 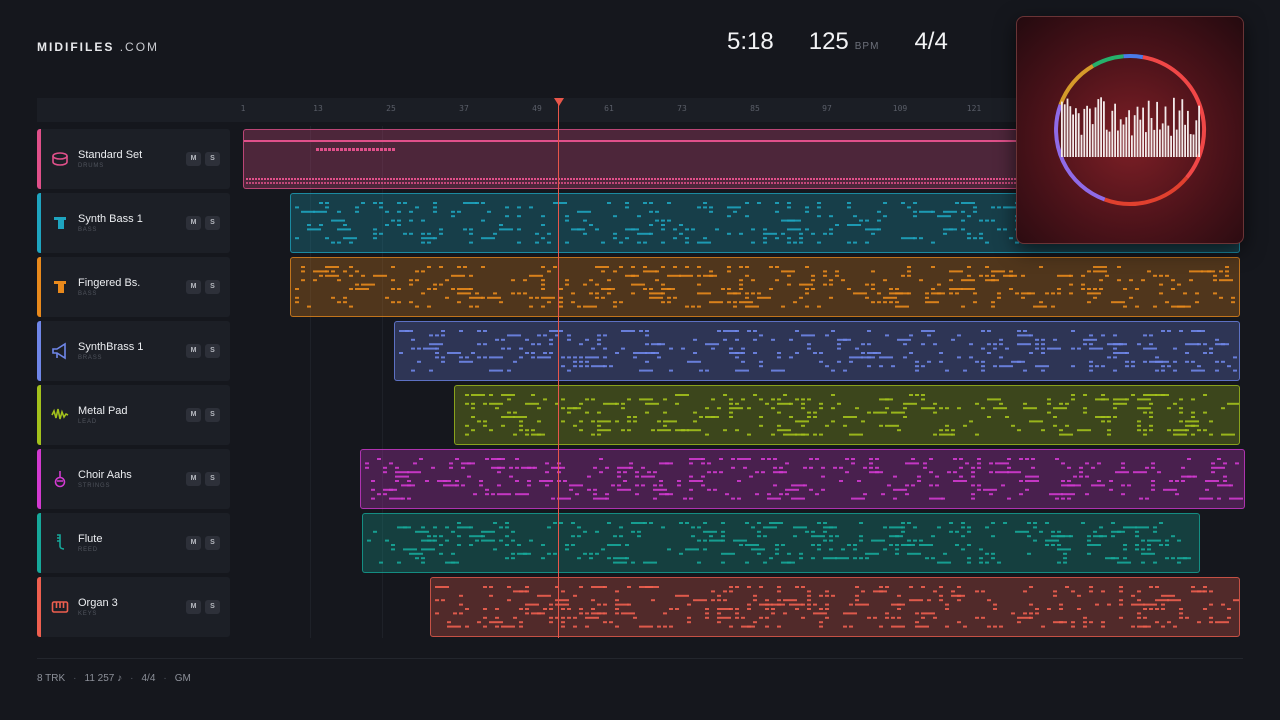 What do you see at coordinates (90, 358) in the screenshot?
I see `track-category: BRASS` at bounding box center [90, 358].